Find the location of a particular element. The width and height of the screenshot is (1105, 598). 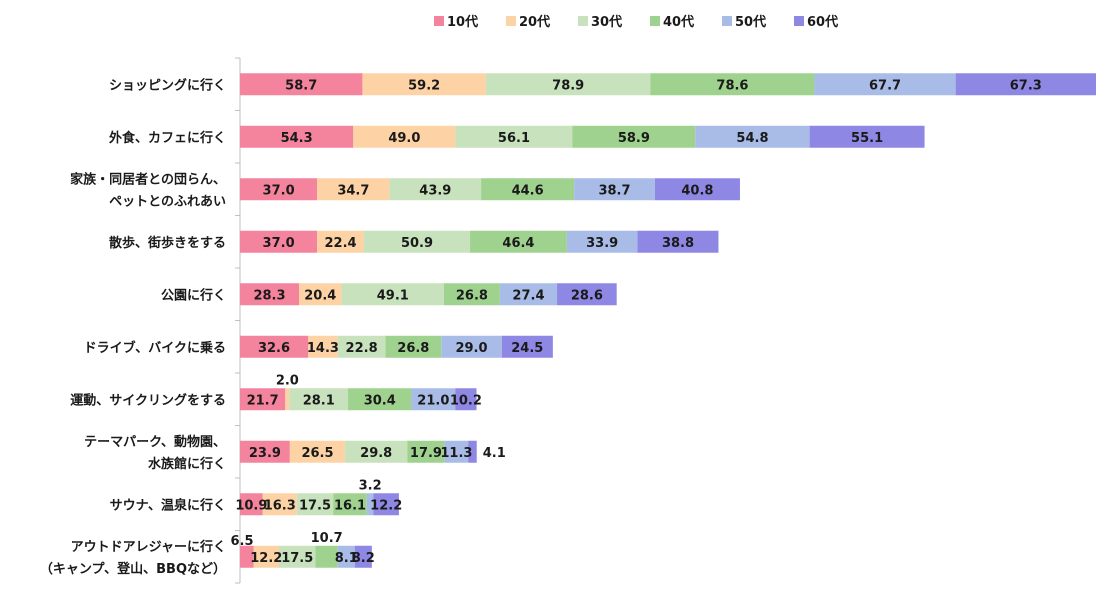

value-label: 21.0 is located at coordinates (433, 400).